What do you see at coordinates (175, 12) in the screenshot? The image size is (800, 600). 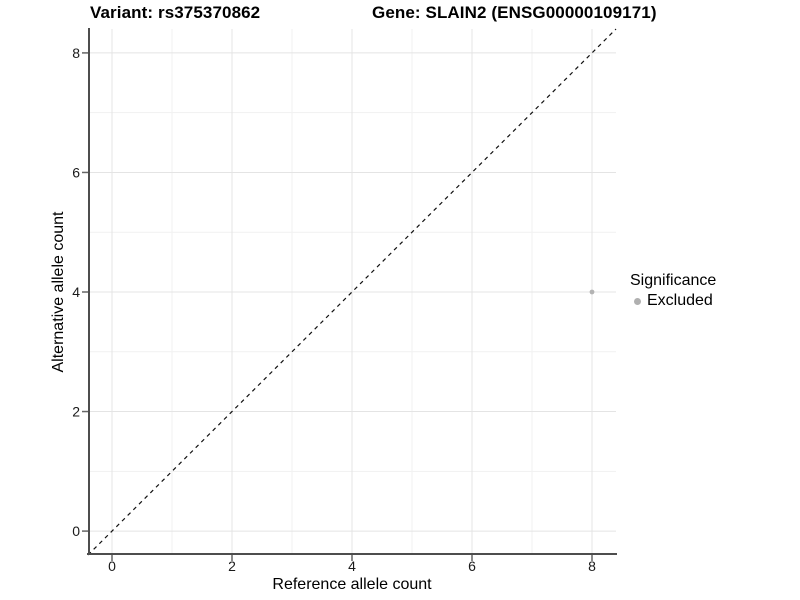 I see `variant-title: Variant: rs375370862` at bounding box center [175, 12].